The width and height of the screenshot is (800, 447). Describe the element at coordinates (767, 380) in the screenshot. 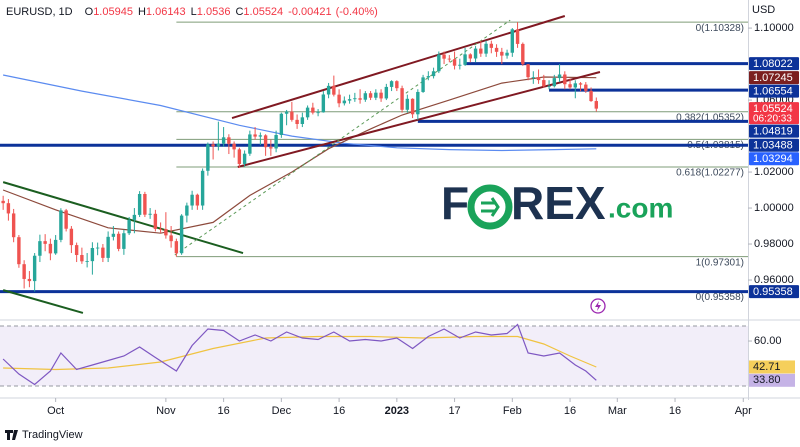

I see `rsi-marker-label: 33.80` at that location.